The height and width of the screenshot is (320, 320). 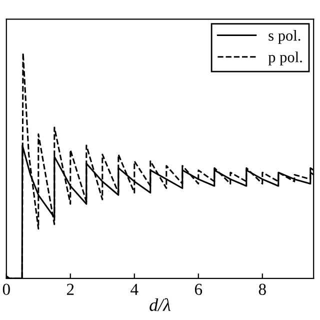 I want to click on x-tick-label: 4, so click(x=134, y=289).